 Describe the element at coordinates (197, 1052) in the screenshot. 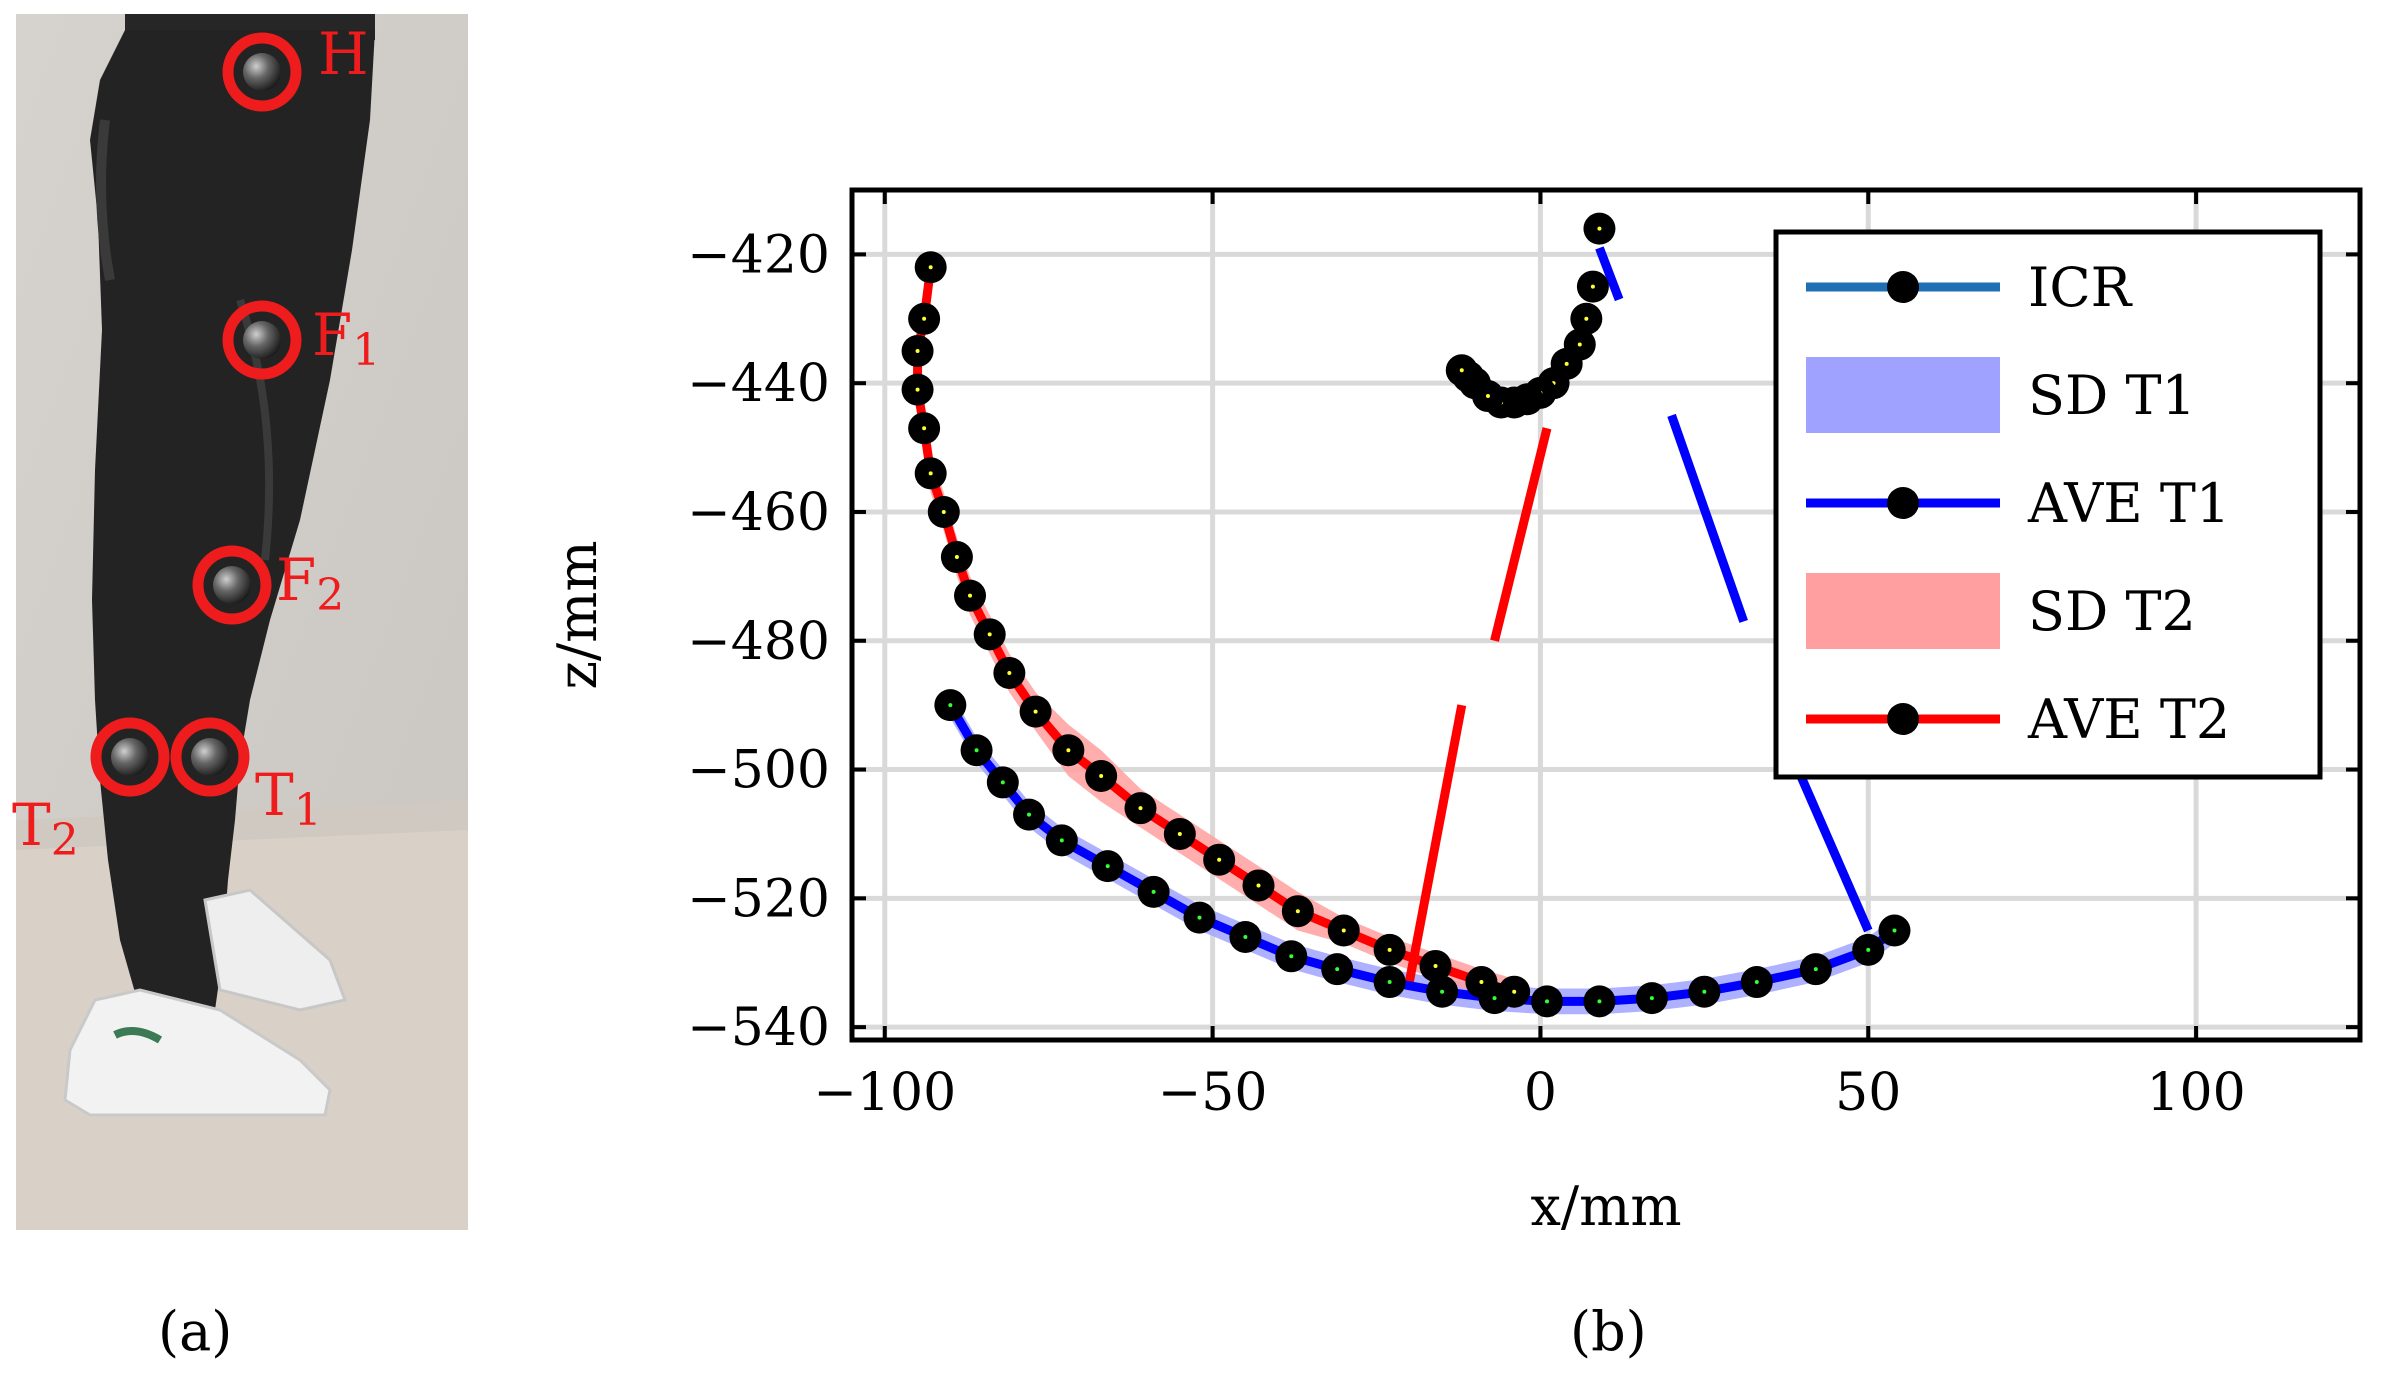

I see `sneaker-front` at that location.